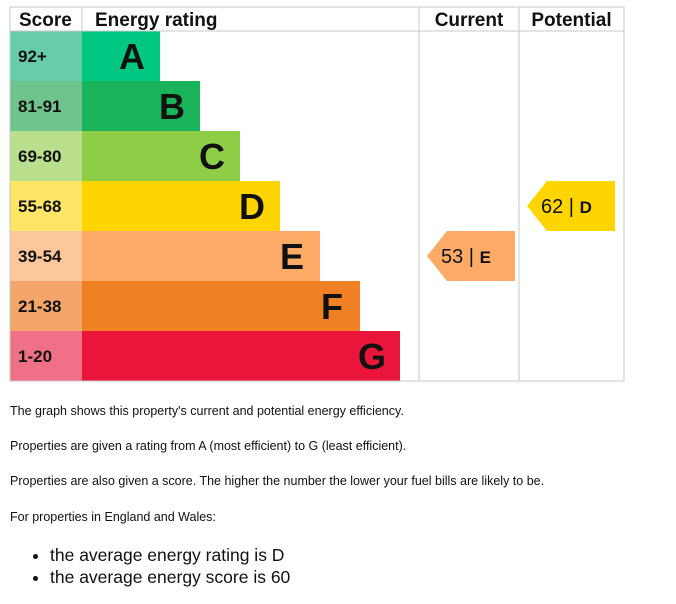 Image resolution: width=676 pixels, height=604 pixels. Describe the element at coordinates (241, 356) in the screenshot. I see `rating-bar-g` at that location.